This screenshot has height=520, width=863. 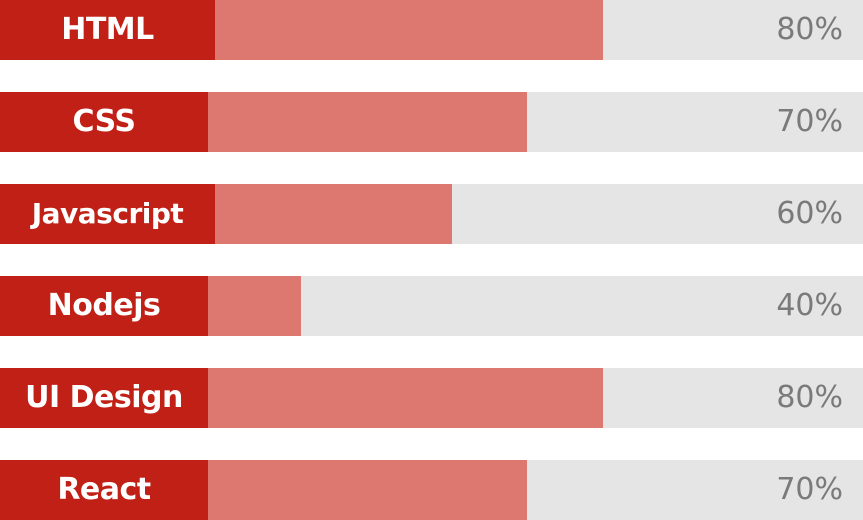 I want to click on skill-label: Nodejs, so click(x=104, y=306).